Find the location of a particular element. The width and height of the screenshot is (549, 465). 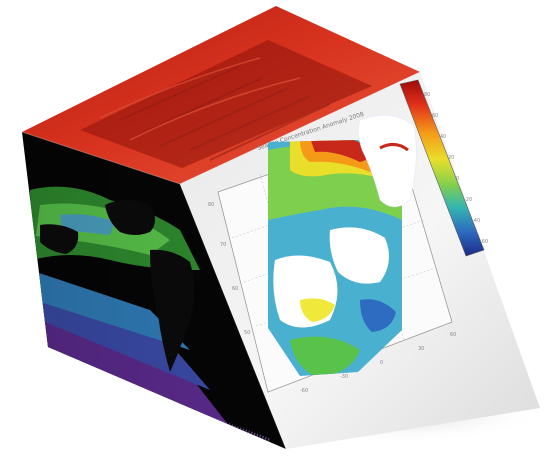

x-tick-label: 0 is located at coordinates (381, 363).